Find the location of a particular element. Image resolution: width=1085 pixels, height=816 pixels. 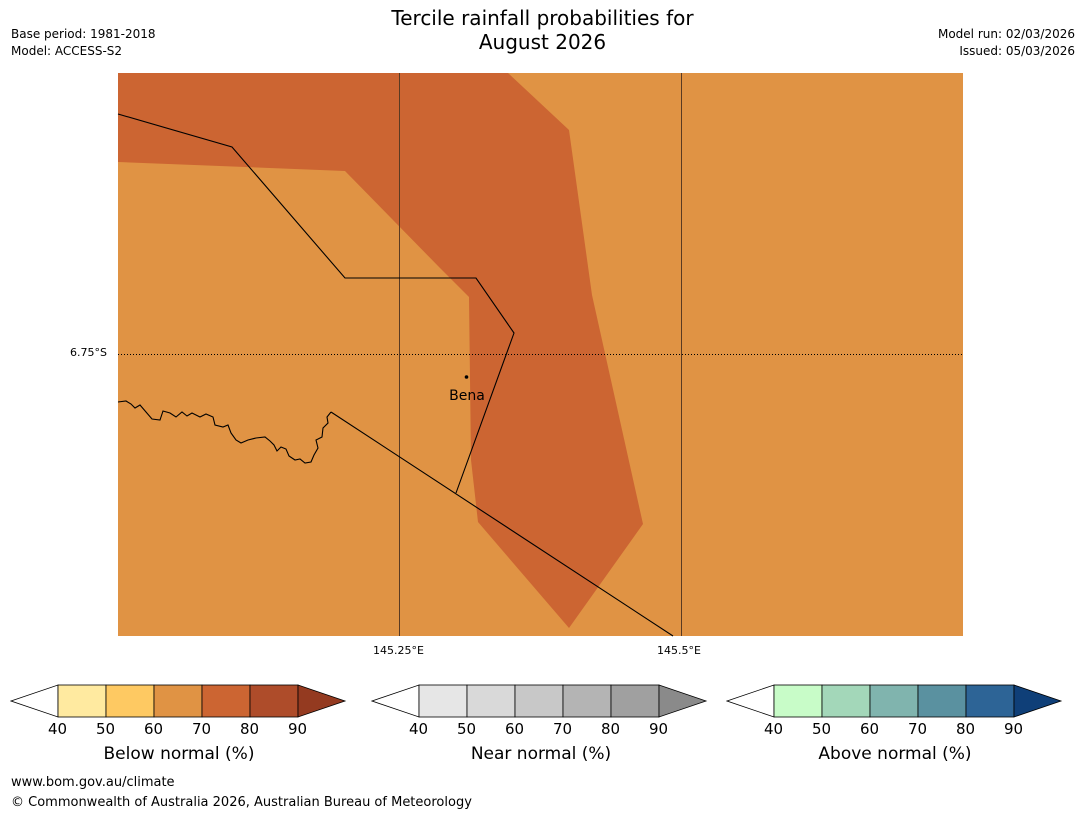

colorbar-near-normal is located at coordinates (539, 701).